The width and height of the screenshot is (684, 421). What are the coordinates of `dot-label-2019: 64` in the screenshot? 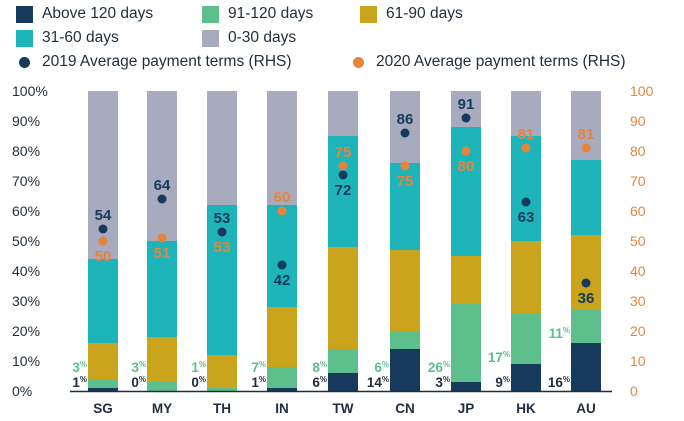 It's located at (162, 185).